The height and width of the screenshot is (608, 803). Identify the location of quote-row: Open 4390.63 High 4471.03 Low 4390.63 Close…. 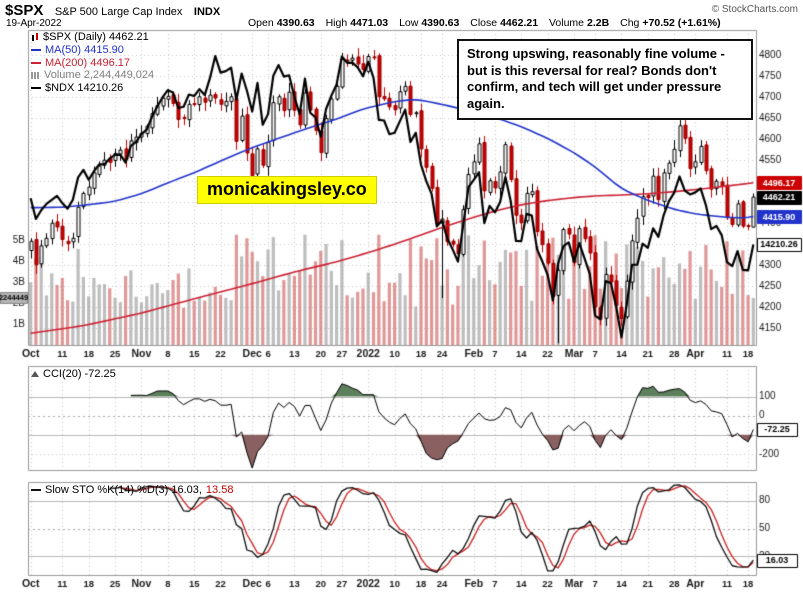
(480, 23).